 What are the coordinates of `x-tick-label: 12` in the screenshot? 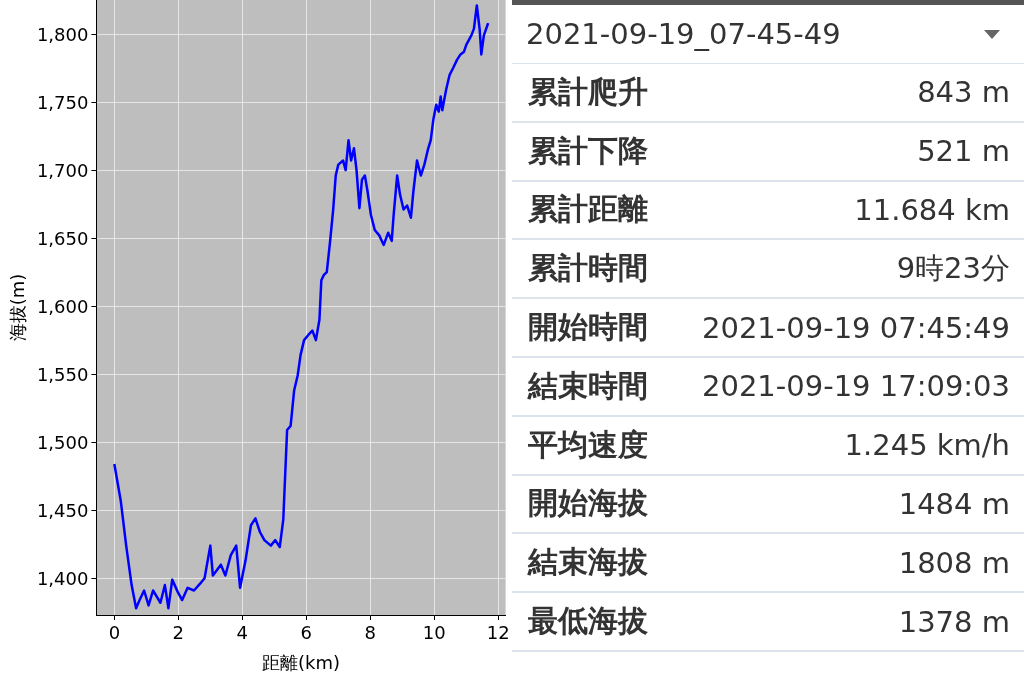 It's located at (498, 632).